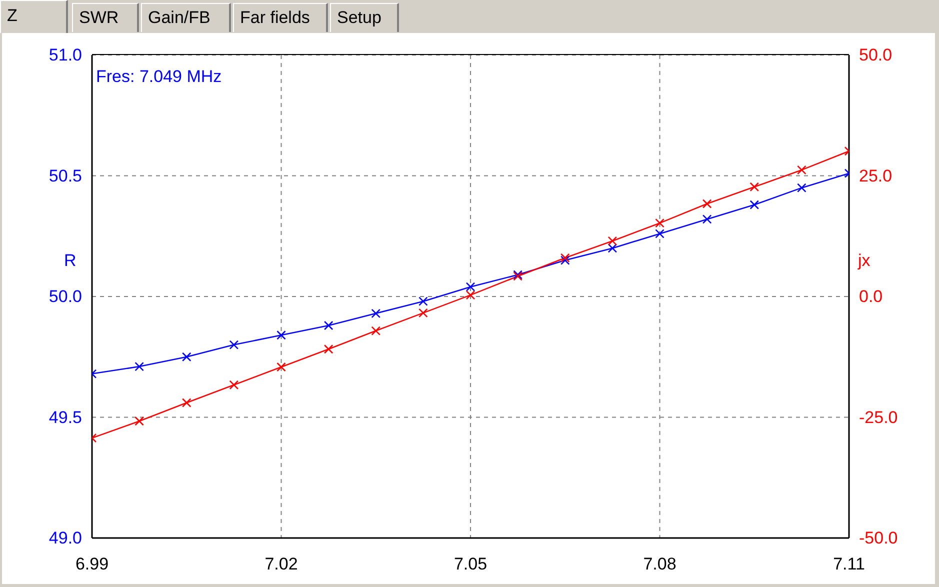 Image resolution: width=939 pixels, height=587 pixels. What do you see at coordinates (65, 417) in the screenshot?
I see `y-tick-label: 49.5` at bounding box center [65, 417].